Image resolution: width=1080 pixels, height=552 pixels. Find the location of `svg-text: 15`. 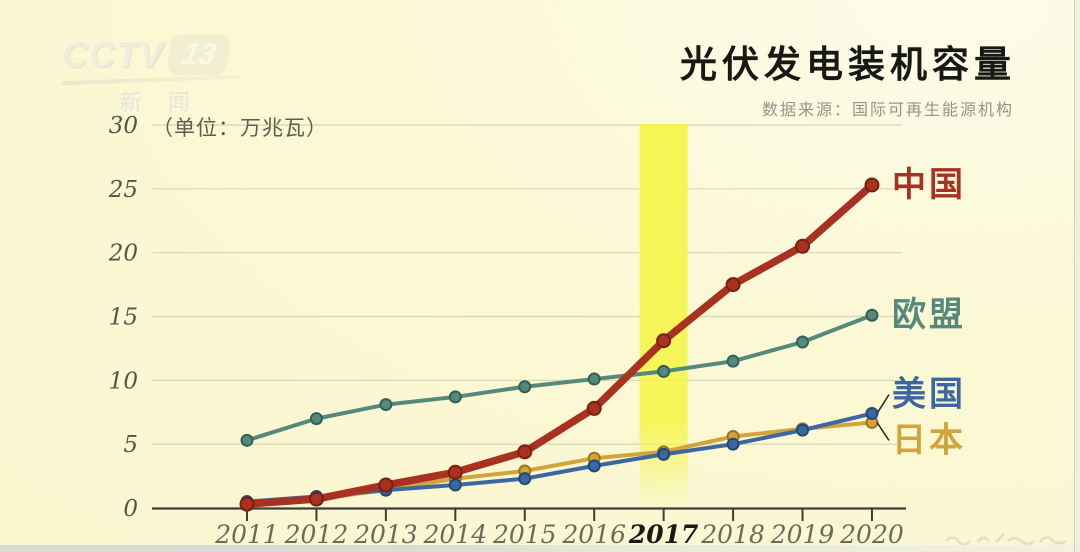

svg-text: 15 is located at coordinates (123, 318).